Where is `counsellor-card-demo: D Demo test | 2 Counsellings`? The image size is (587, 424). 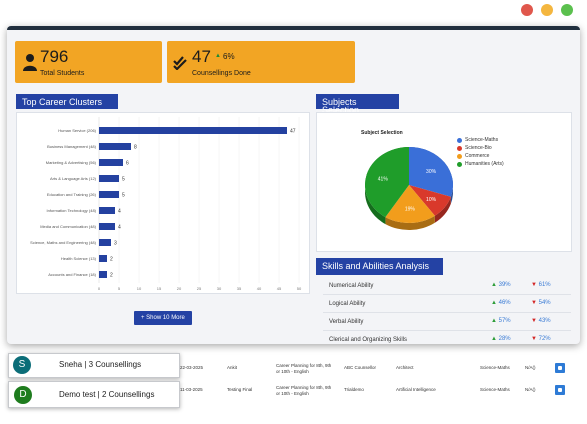
counsellor-card-demo: D Demo test | 2 Counsellings is located at coordinates (94, 394).